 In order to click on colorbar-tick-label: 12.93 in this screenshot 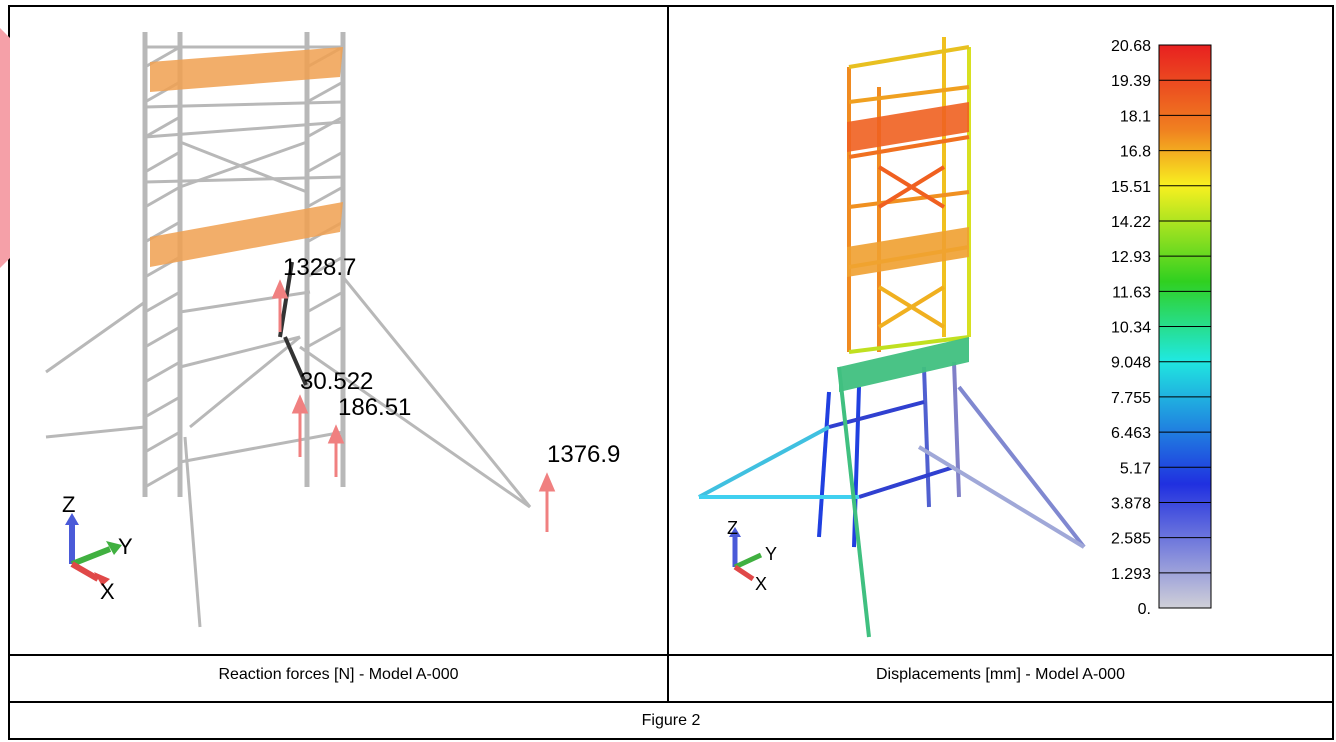, I will do `click(1131, 257)`.